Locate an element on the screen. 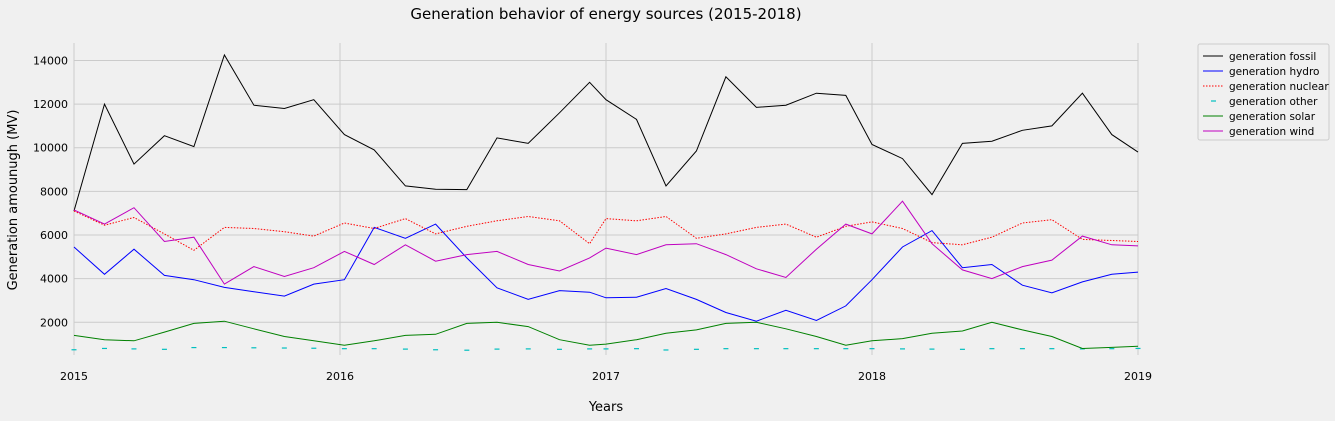  legend-label: generation wind is located at coordinates (1271, 132).